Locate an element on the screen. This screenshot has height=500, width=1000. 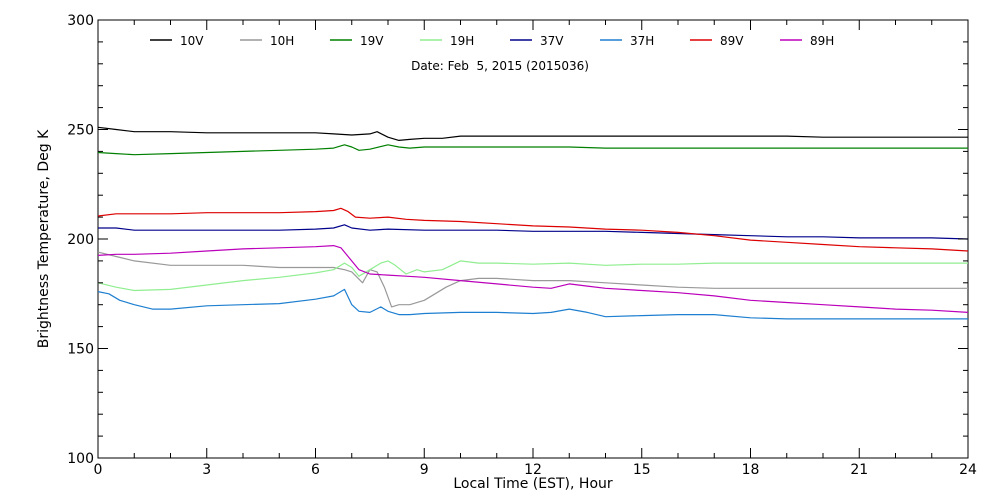
legend-label-37v: 37V is located at coordinates (552, 41).